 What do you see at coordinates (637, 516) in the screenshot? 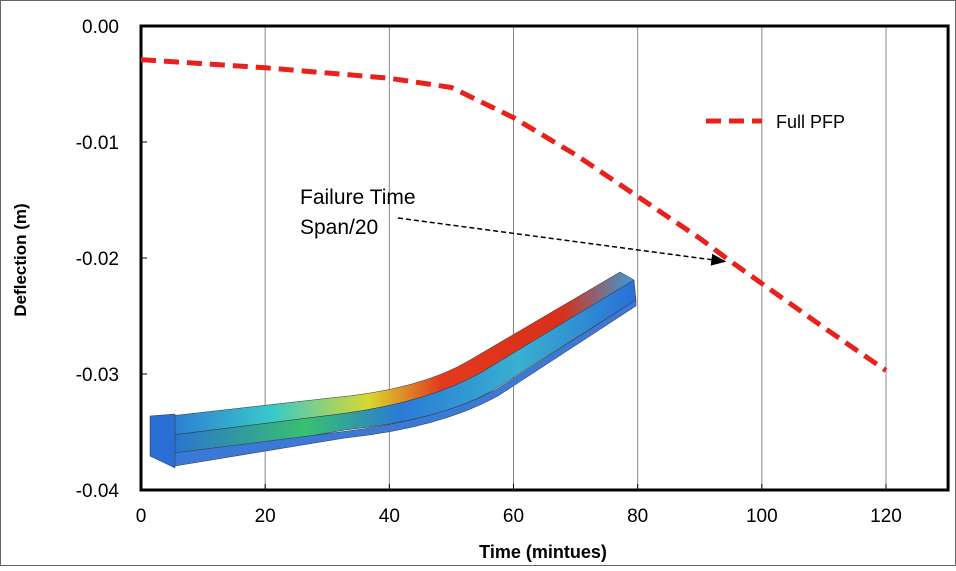
I see `x-tick-label: 80` at bounding box center [637, 516].